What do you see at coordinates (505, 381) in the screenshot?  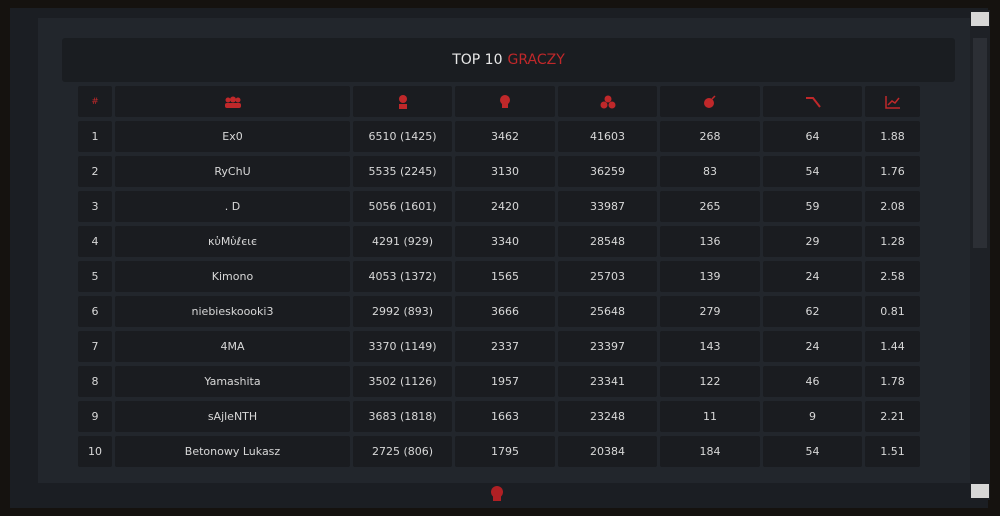 I see `table-cell: 1957` at bounding box center [505, 381].